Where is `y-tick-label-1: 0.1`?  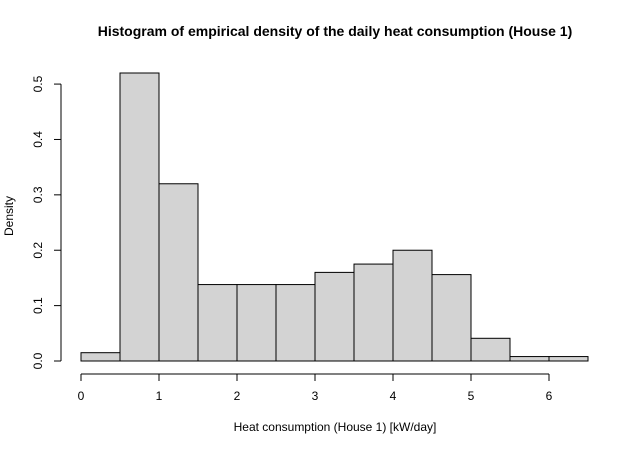
y-tick-label-1: 0.1 is located at coordinates (38, 305).